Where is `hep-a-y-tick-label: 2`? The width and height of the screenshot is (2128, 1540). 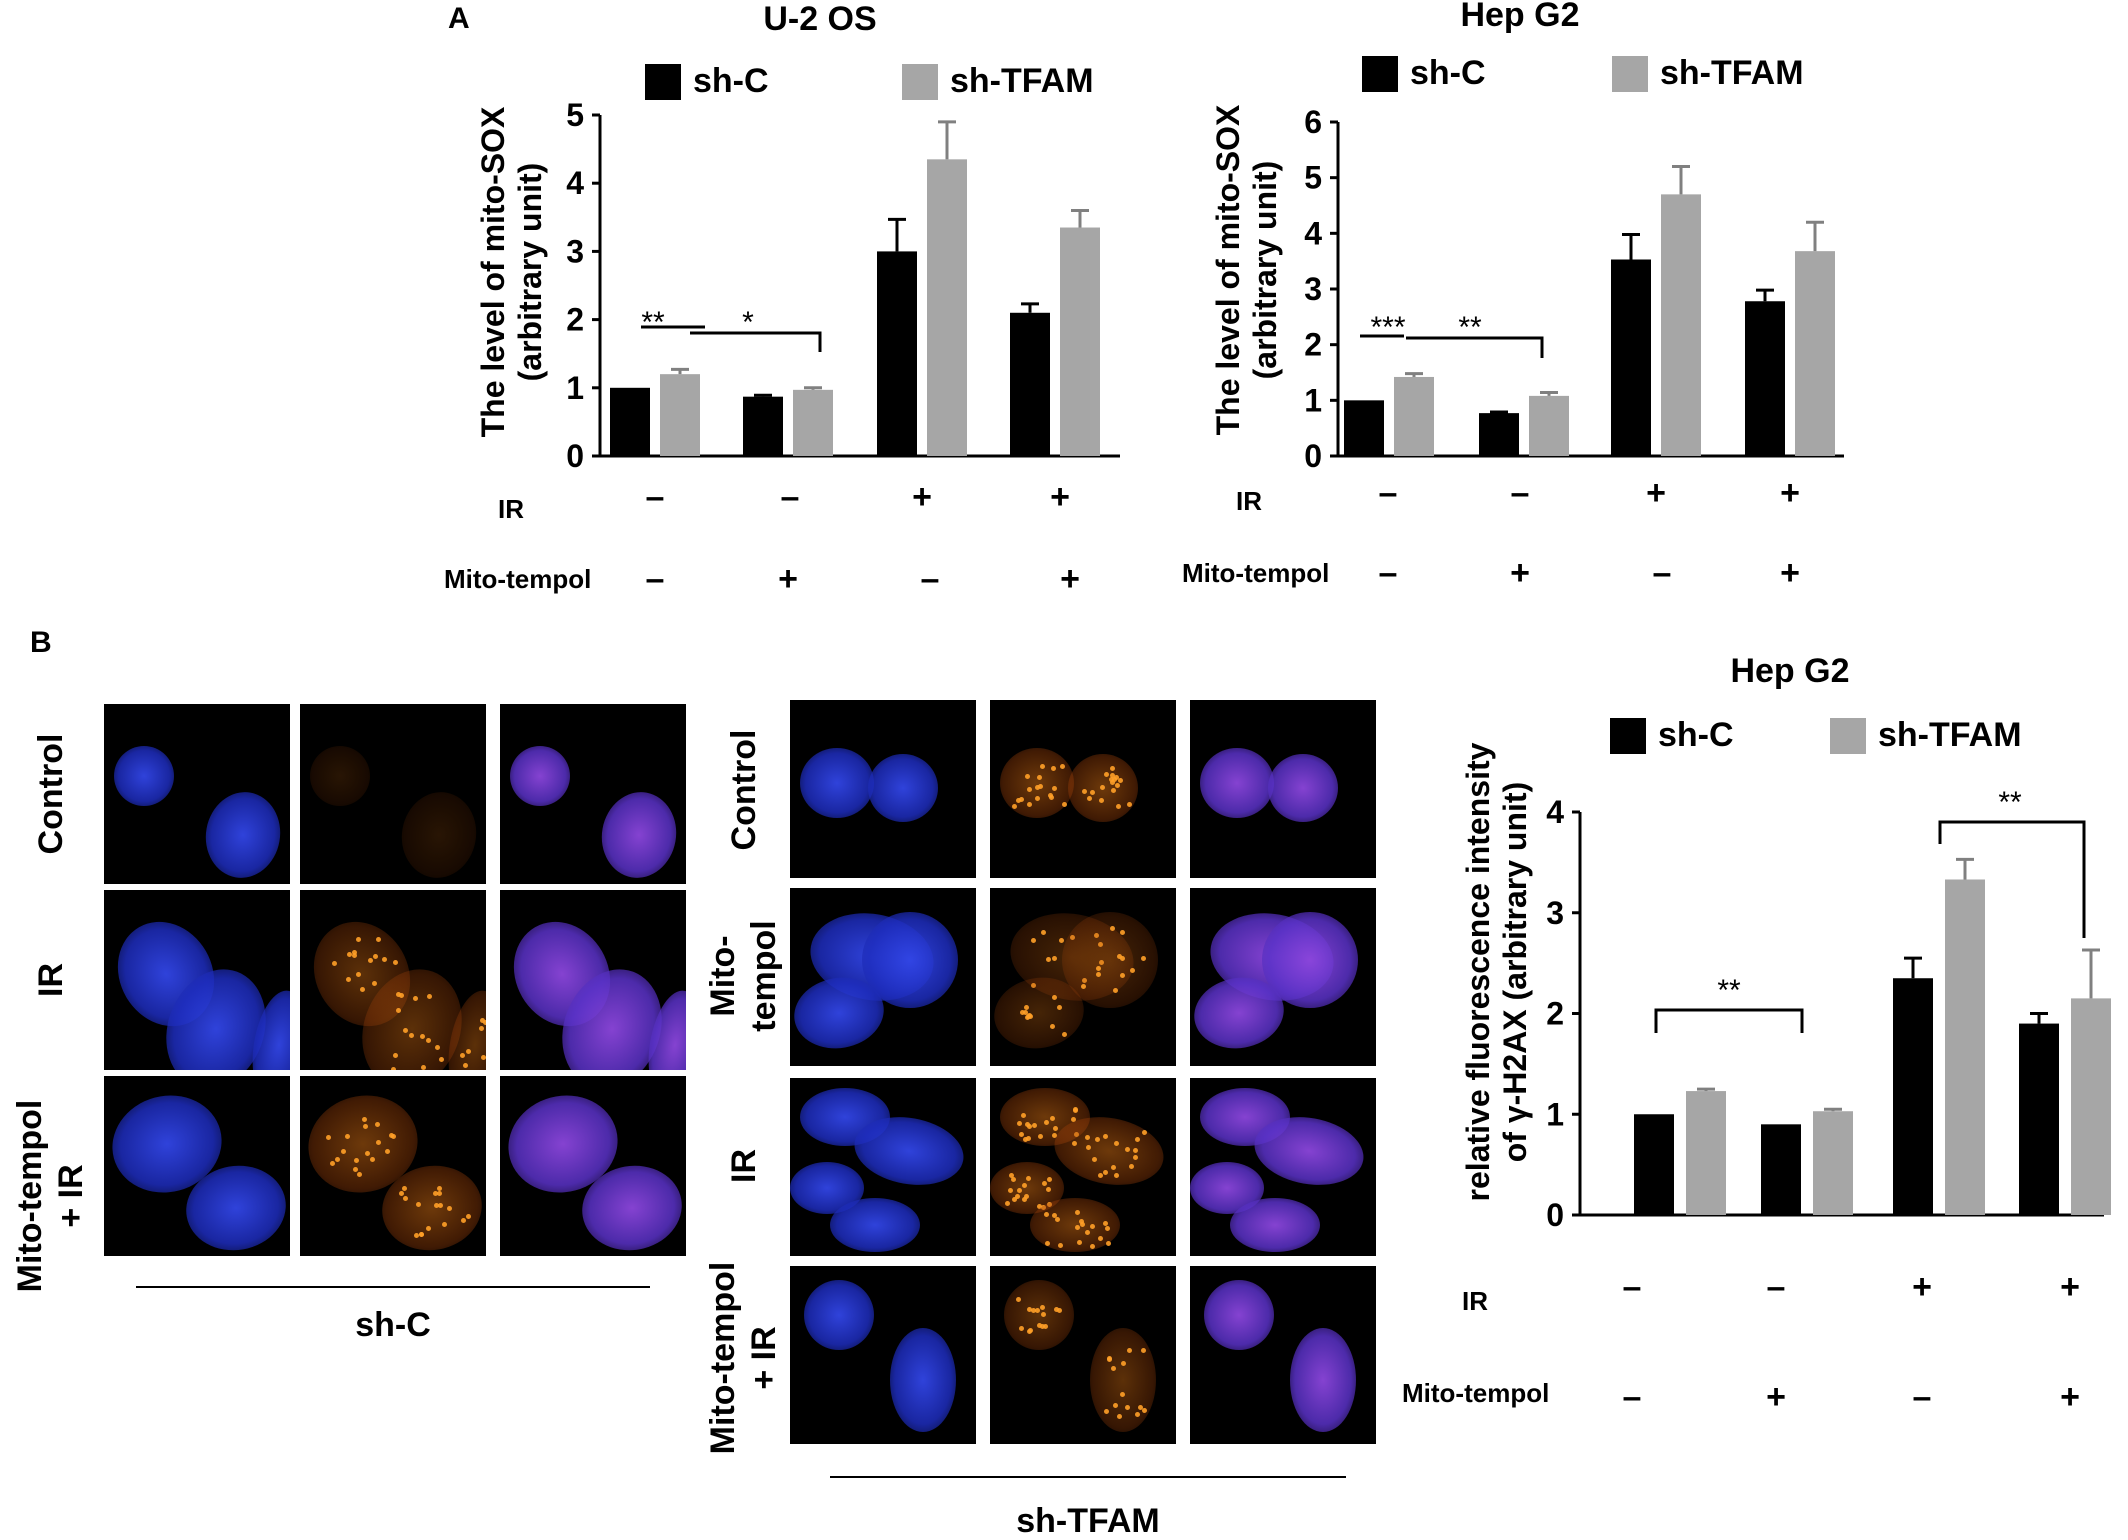
hep-a-y-tick-label: 2 is located at coordinates (1313, 345).